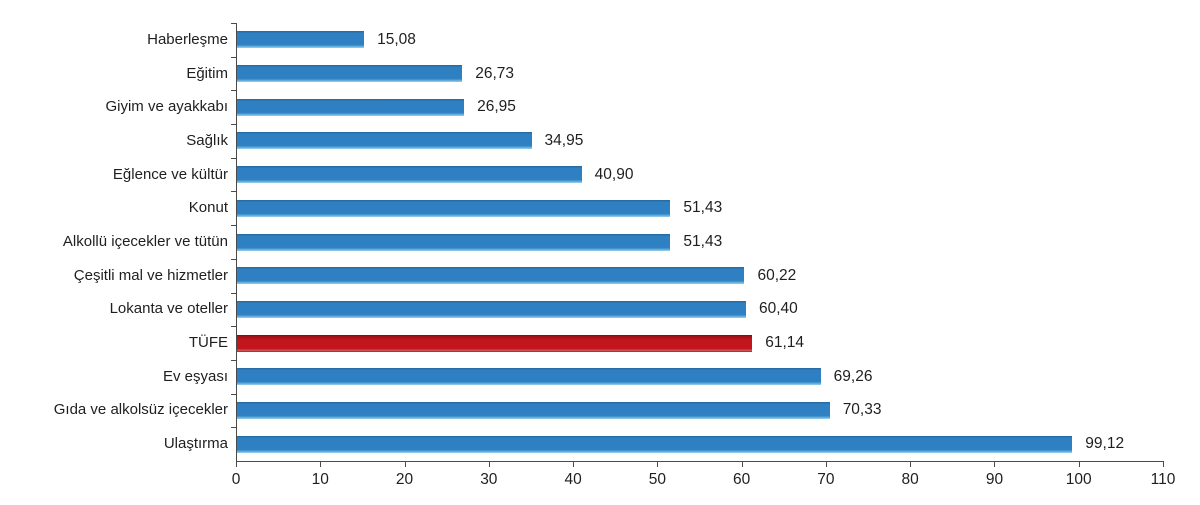 The height and width of the screenshot is (505, 1200). What do you see at coordinates (777, 275) in the screenshot?
I see `value-label: 60,22` at bounding box center [777, 275].